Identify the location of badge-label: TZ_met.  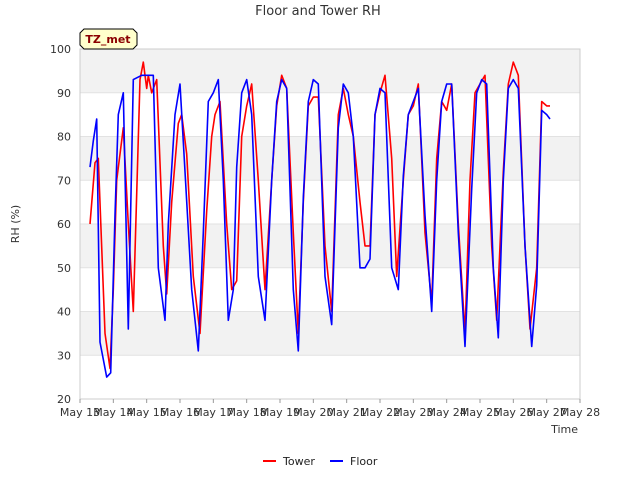
(107, 39).